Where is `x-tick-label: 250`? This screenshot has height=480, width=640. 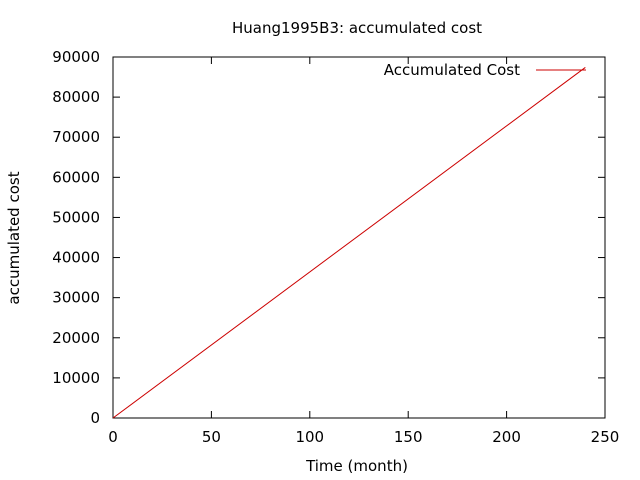 x-tick-label: 250 is located at coordinates (605, 437).